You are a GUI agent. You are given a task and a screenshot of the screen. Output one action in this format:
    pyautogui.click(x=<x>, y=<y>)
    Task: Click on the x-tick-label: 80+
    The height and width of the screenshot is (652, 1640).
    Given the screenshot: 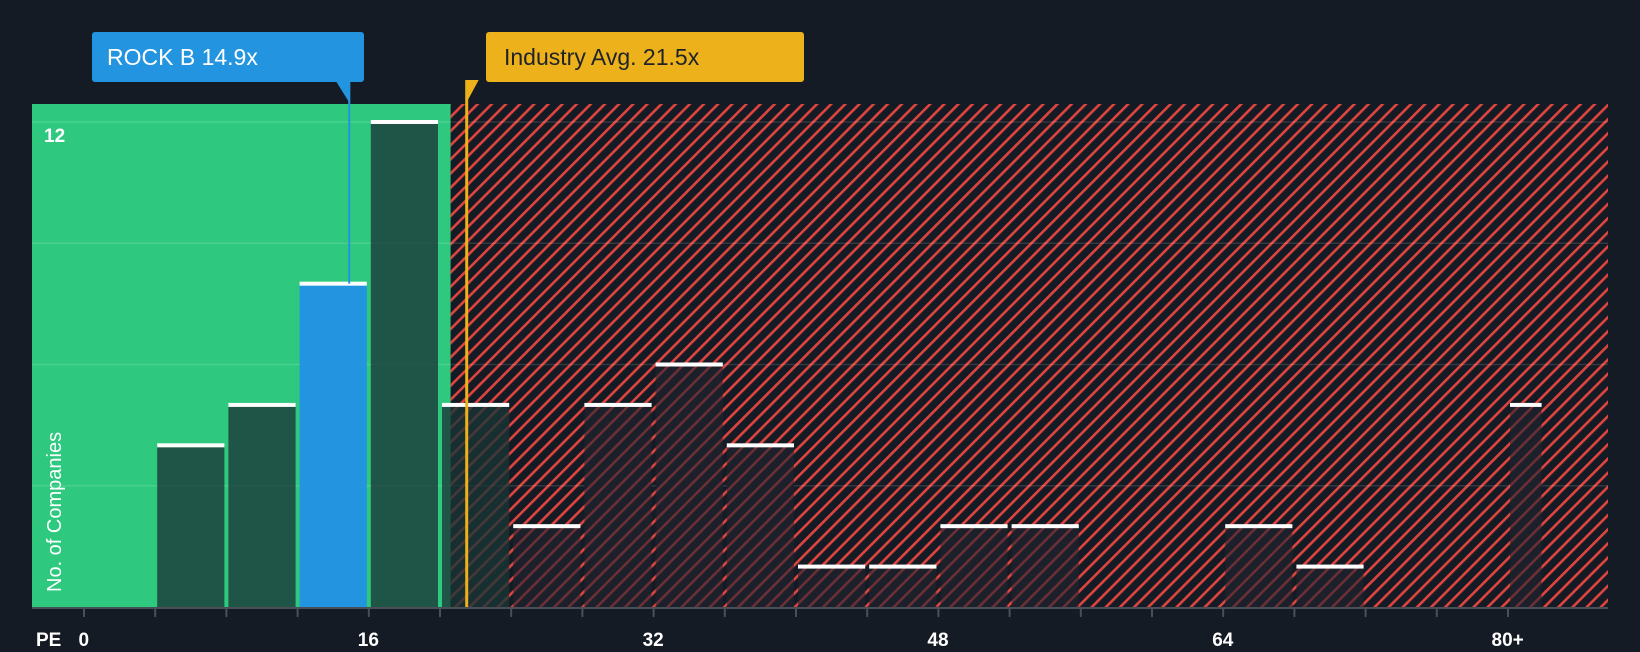 What is the action you would take?
    pyautogui.click(x=1507, y=640)
    